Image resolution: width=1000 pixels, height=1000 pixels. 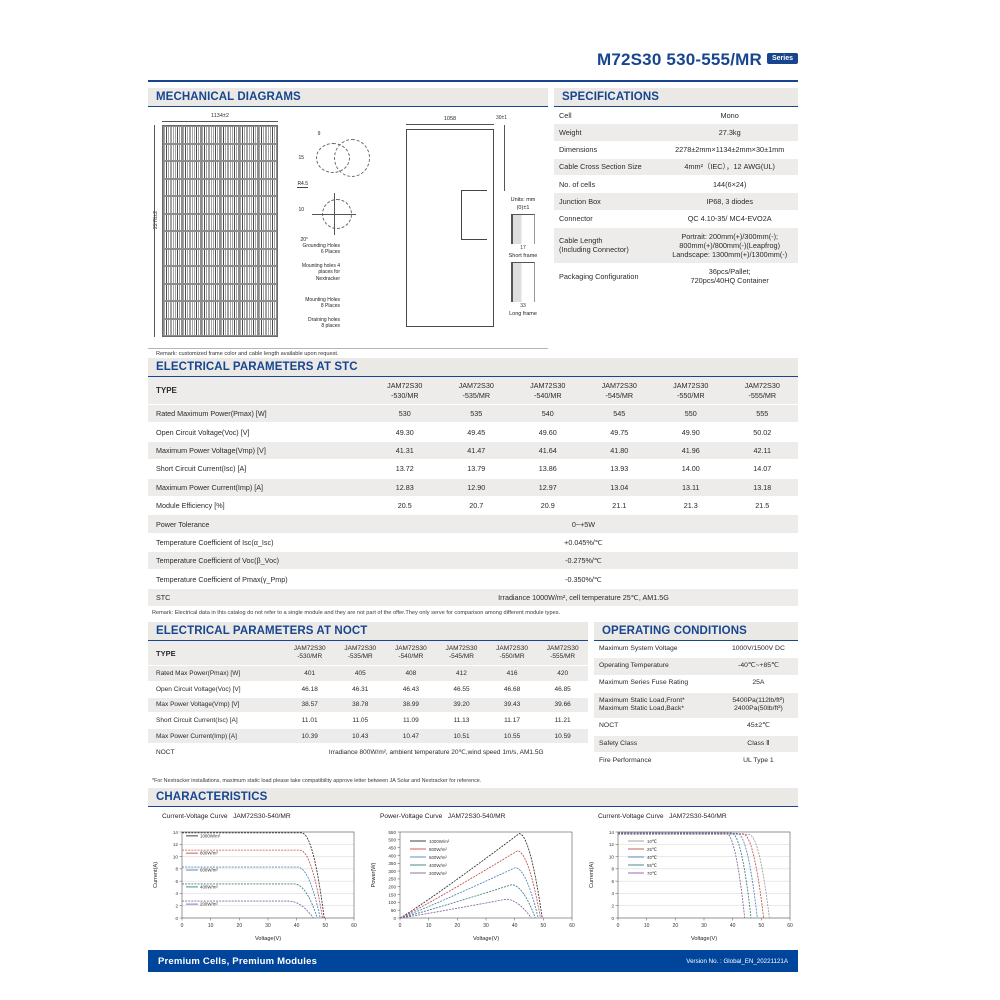 What do you see at coordinates (562, 705) in the screenshot?
I see `noct-cell: 39.66` at bounding box center [562, 705].